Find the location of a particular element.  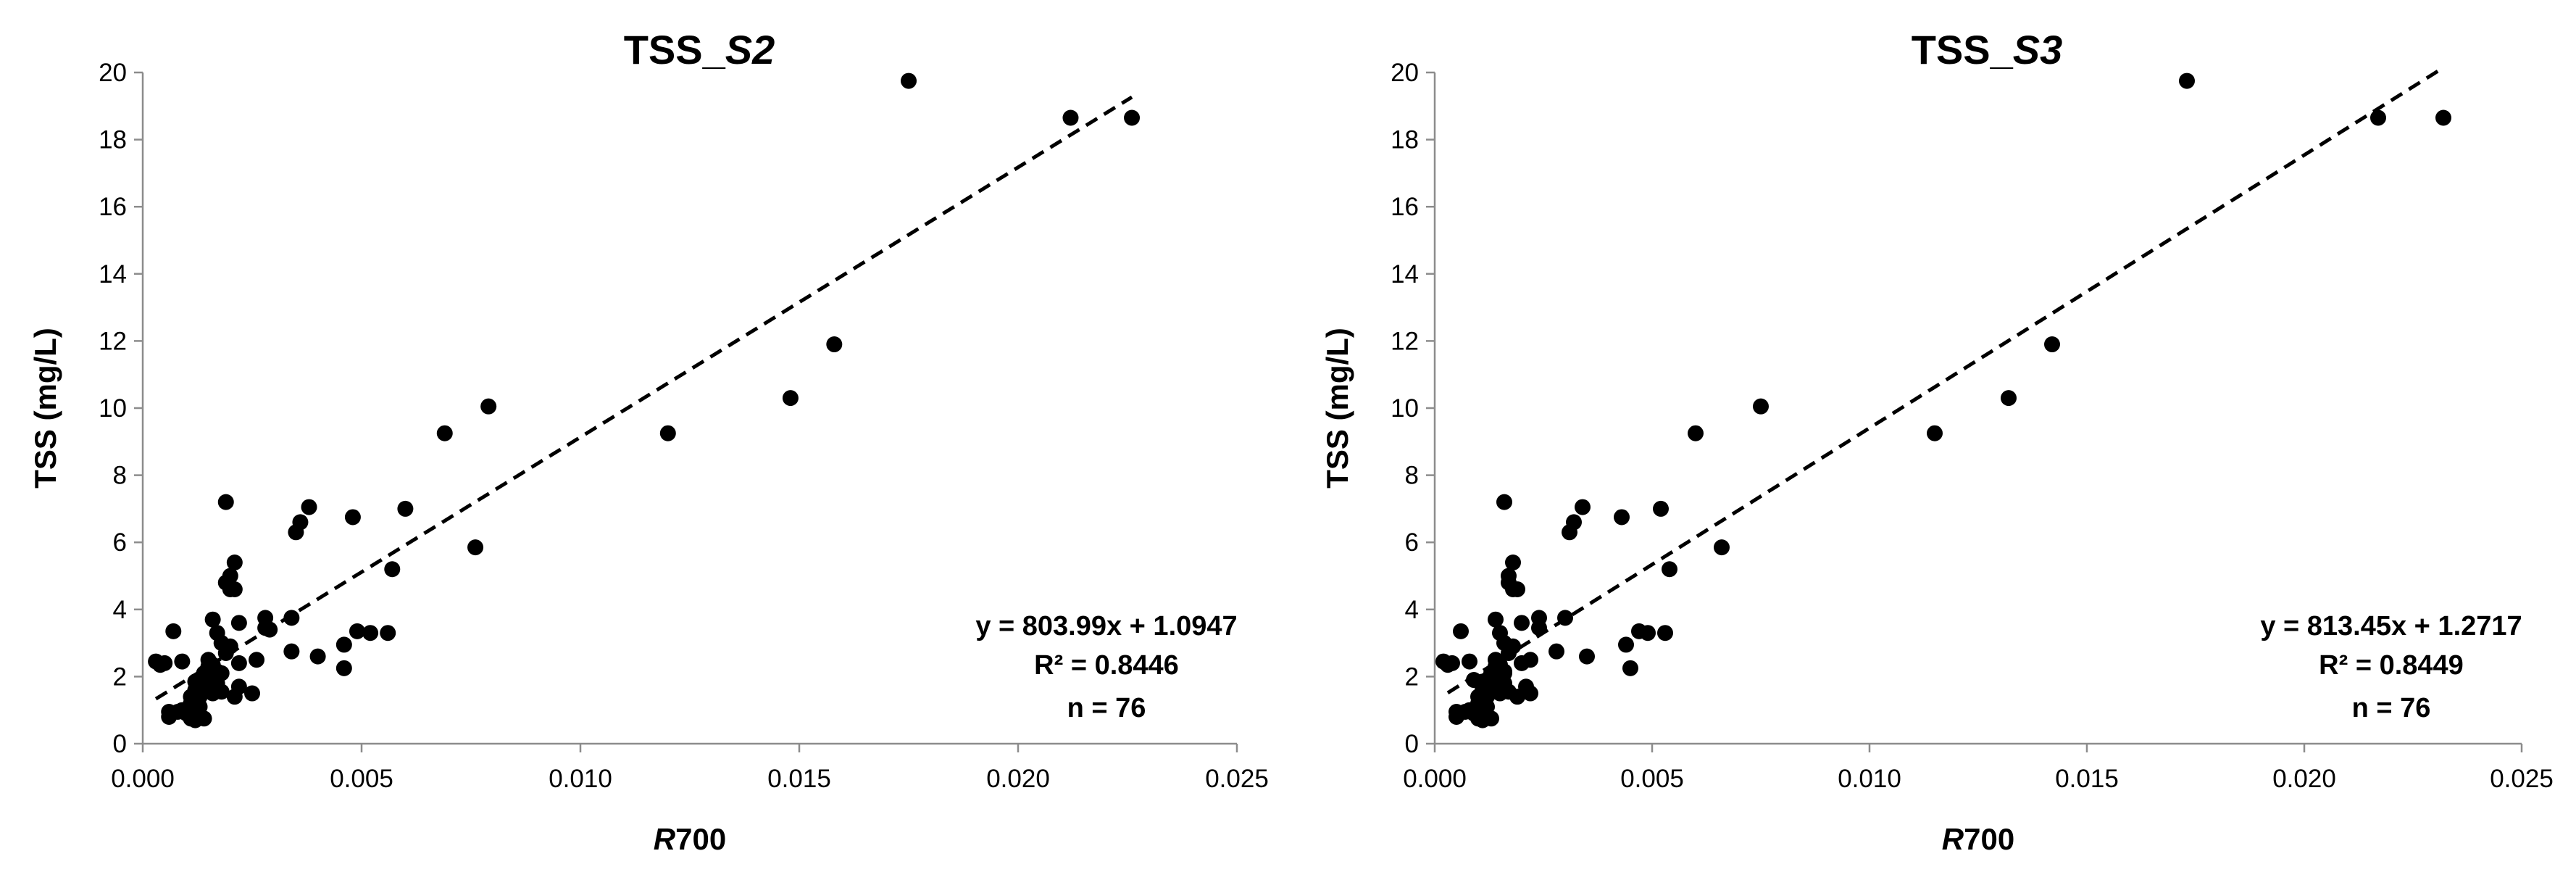

y-tick-label: 10 is located at coordinates (1405, 408).